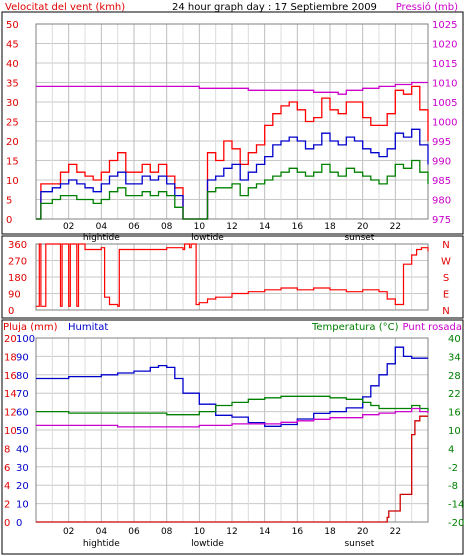 The image size is (465, 556). Describe the element at coordinates (229, 544) in the screenshot. I see `event-labels-bottom: hightide lowtide sunset` at that location.